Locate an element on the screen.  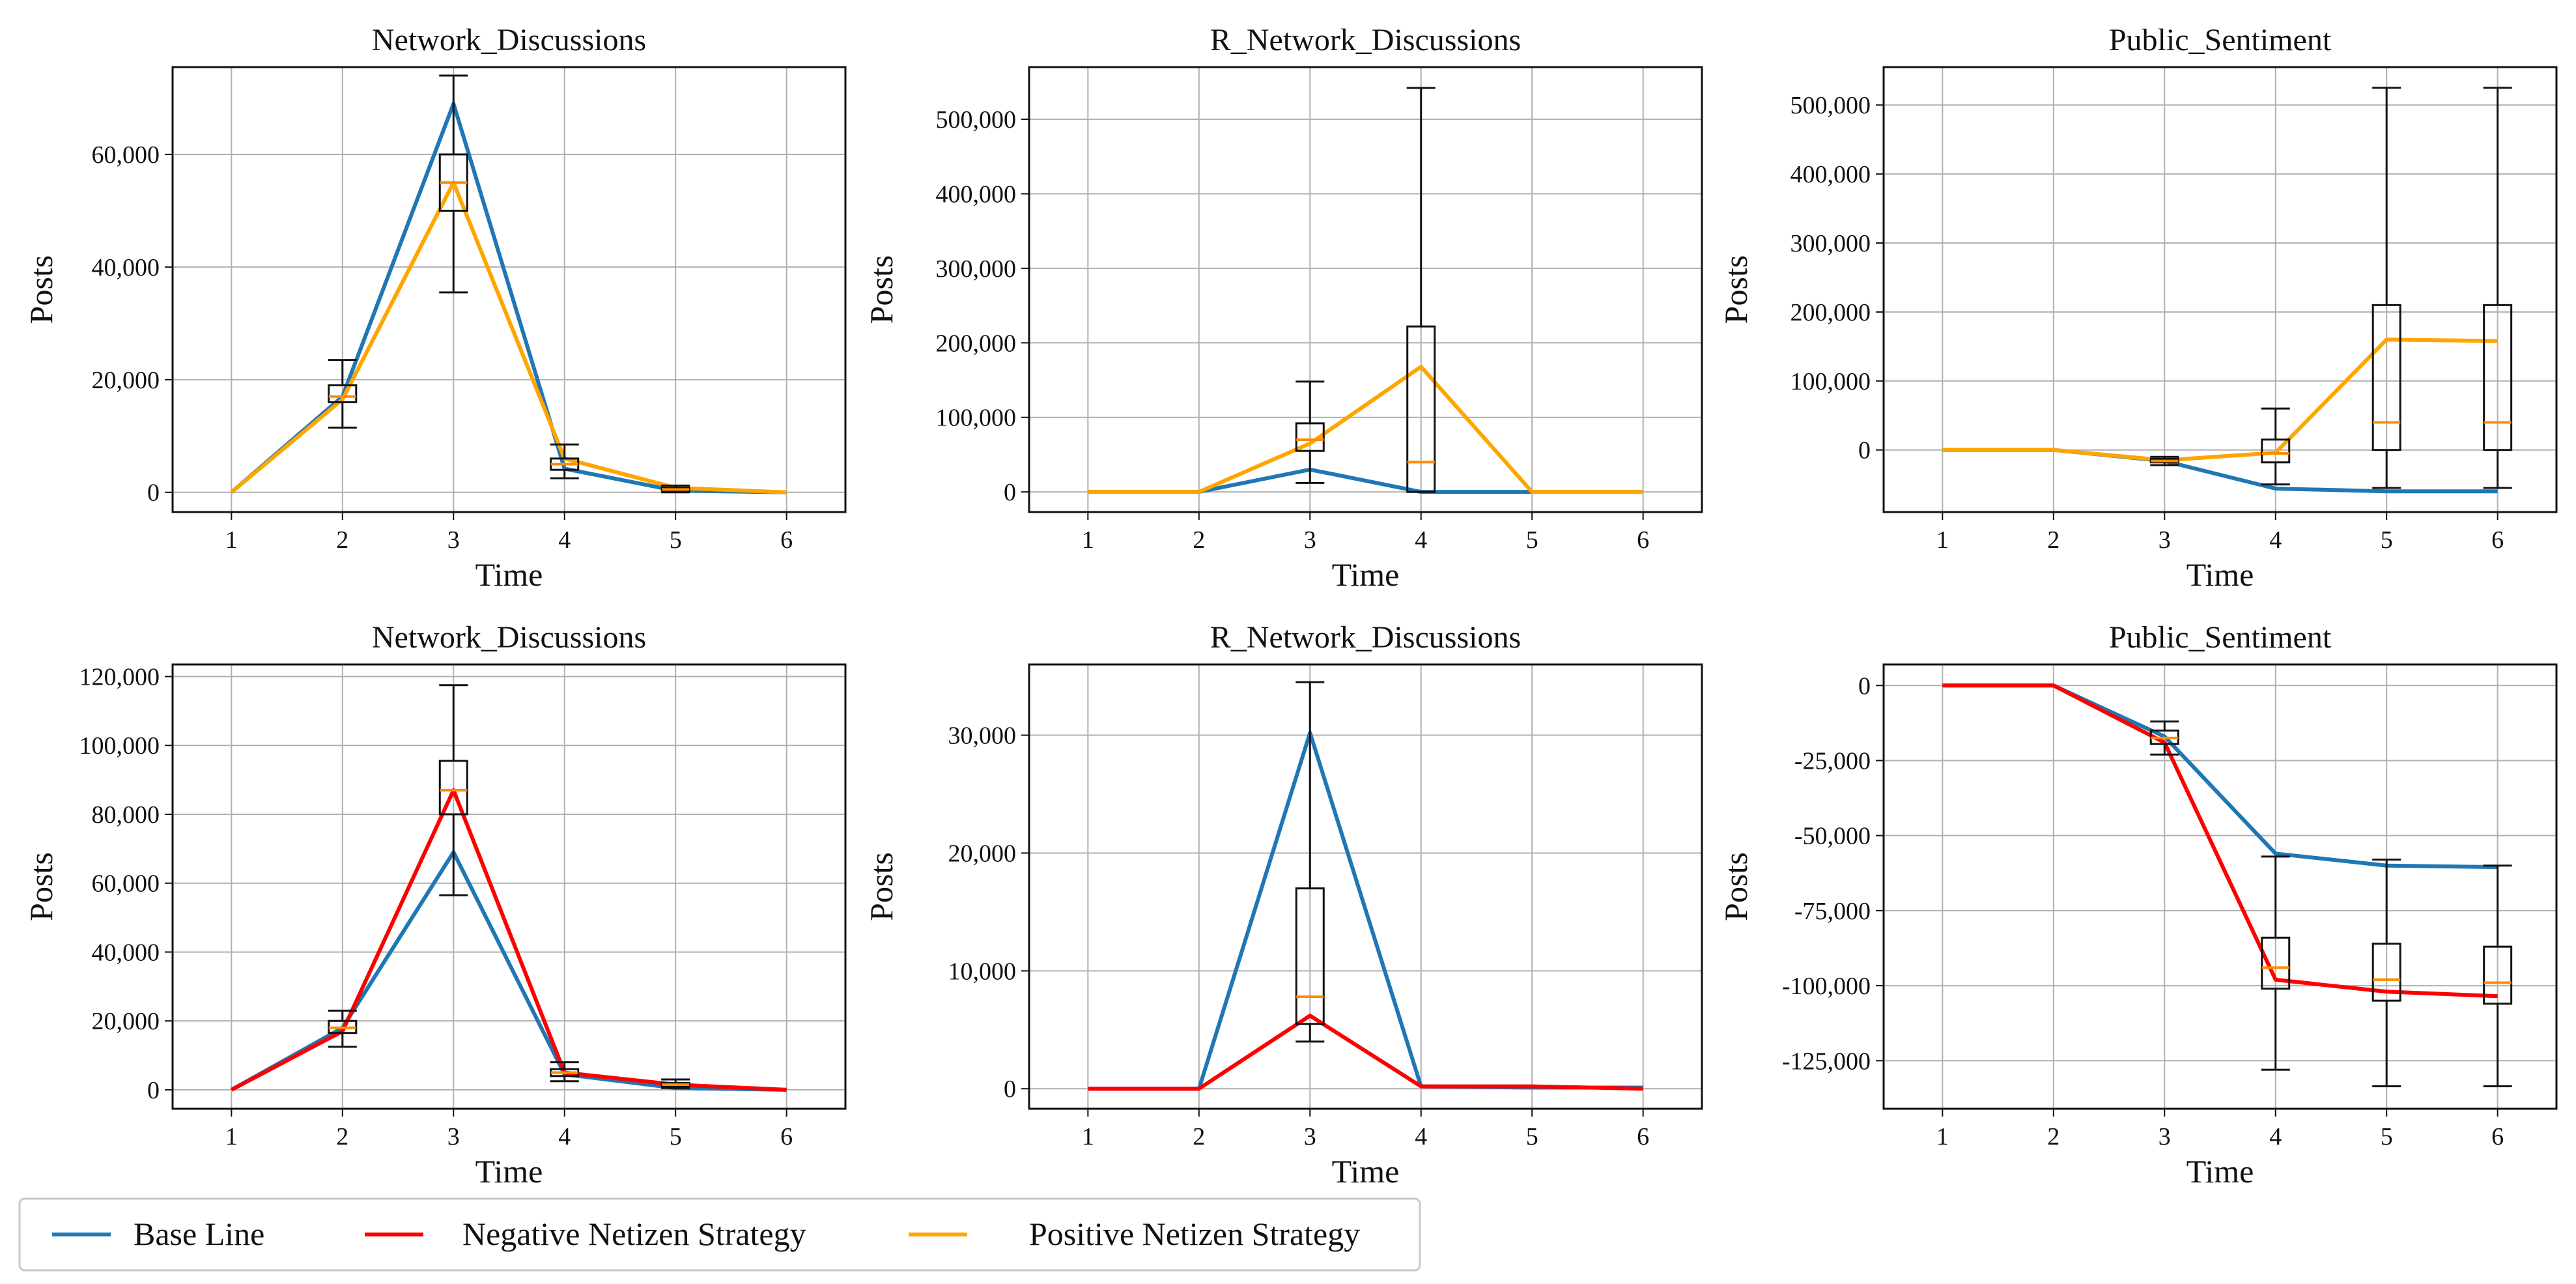
y-tick-label: 10,000 is located at coordinates (982, 971).